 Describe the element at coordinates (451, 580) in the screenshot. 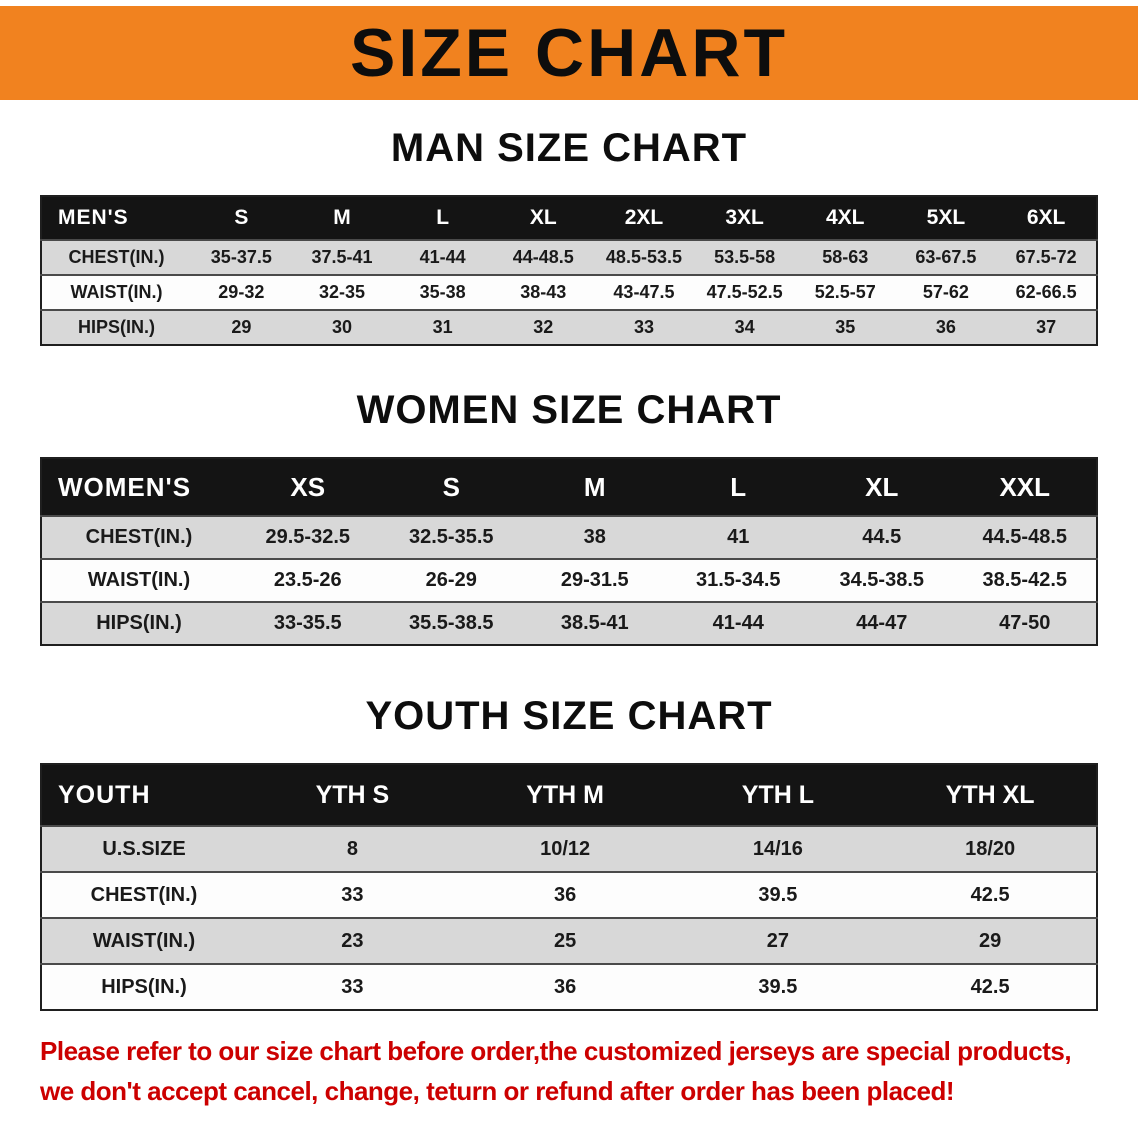

I see `size-value-cell: 26-29` at that location.